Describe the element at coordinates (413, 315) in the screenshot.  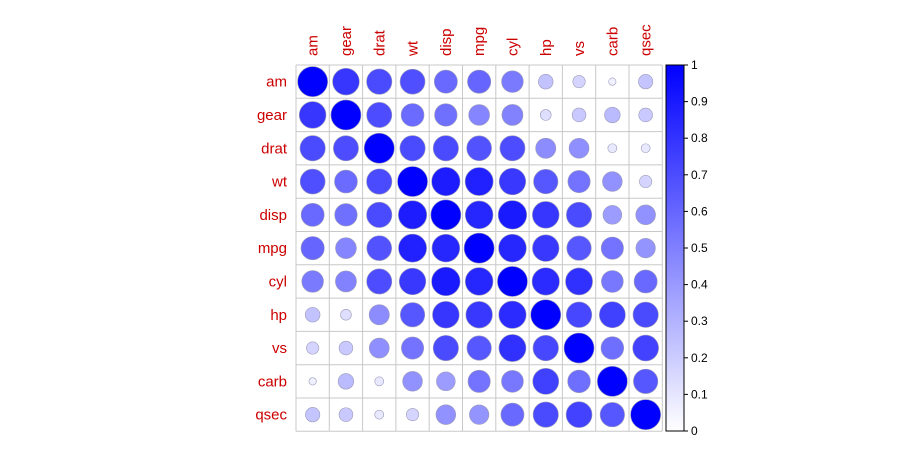
I see `corr-circle-hp-wt` at that location.